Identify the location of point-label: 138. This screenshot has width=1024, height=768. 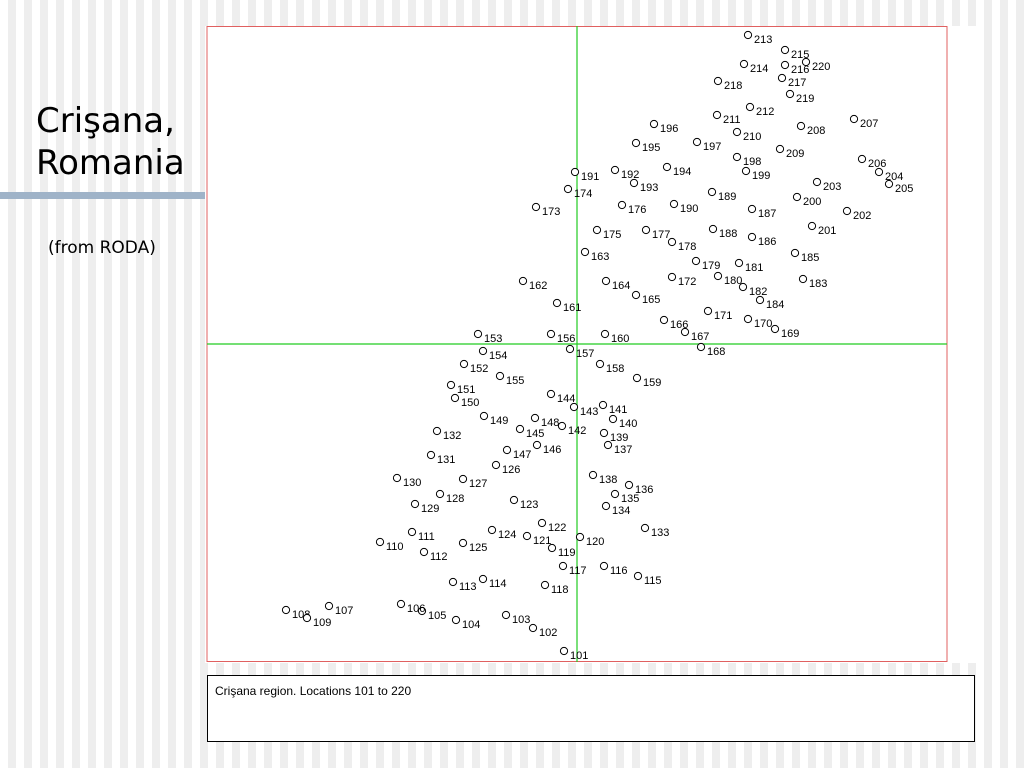
(608, 480).